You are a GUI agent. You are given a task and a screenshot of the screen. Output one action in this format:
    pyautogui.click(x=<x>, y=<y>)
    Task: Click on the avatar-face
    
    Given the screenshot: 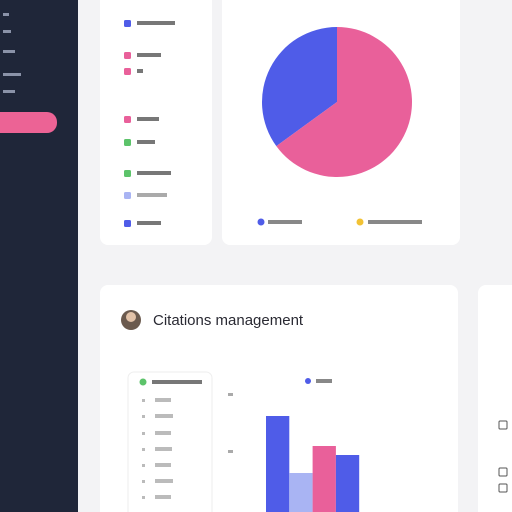 What is the action you would take?
    pyautogui.click(x=131, y=317)
    